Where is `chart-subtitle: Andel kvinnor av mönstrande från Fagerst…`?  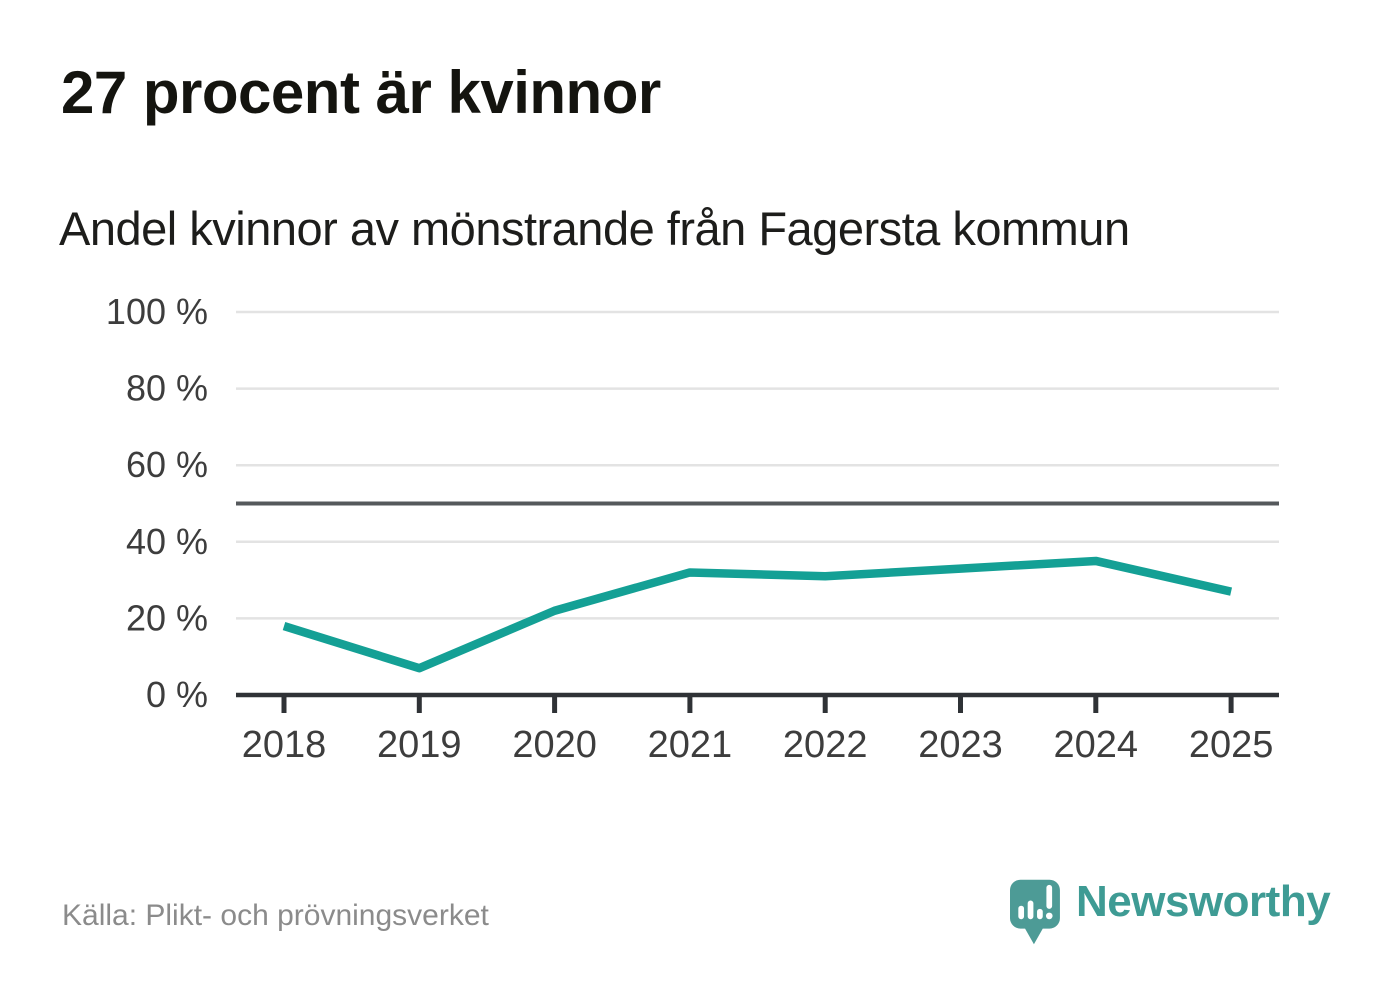 chart-subtitle: Andel kvinnor av mönstrande från Fagerst… is located at coordinates (594, 228).